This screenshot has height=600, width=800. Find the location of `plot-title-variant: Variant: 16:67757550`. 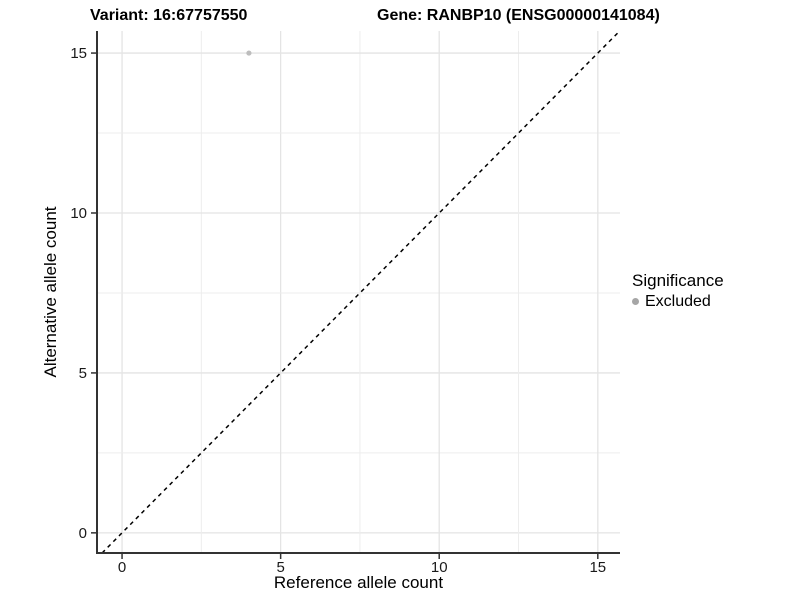

plot-title-variant: Variant: 16:67757550 is located at coordinates (169, 15).